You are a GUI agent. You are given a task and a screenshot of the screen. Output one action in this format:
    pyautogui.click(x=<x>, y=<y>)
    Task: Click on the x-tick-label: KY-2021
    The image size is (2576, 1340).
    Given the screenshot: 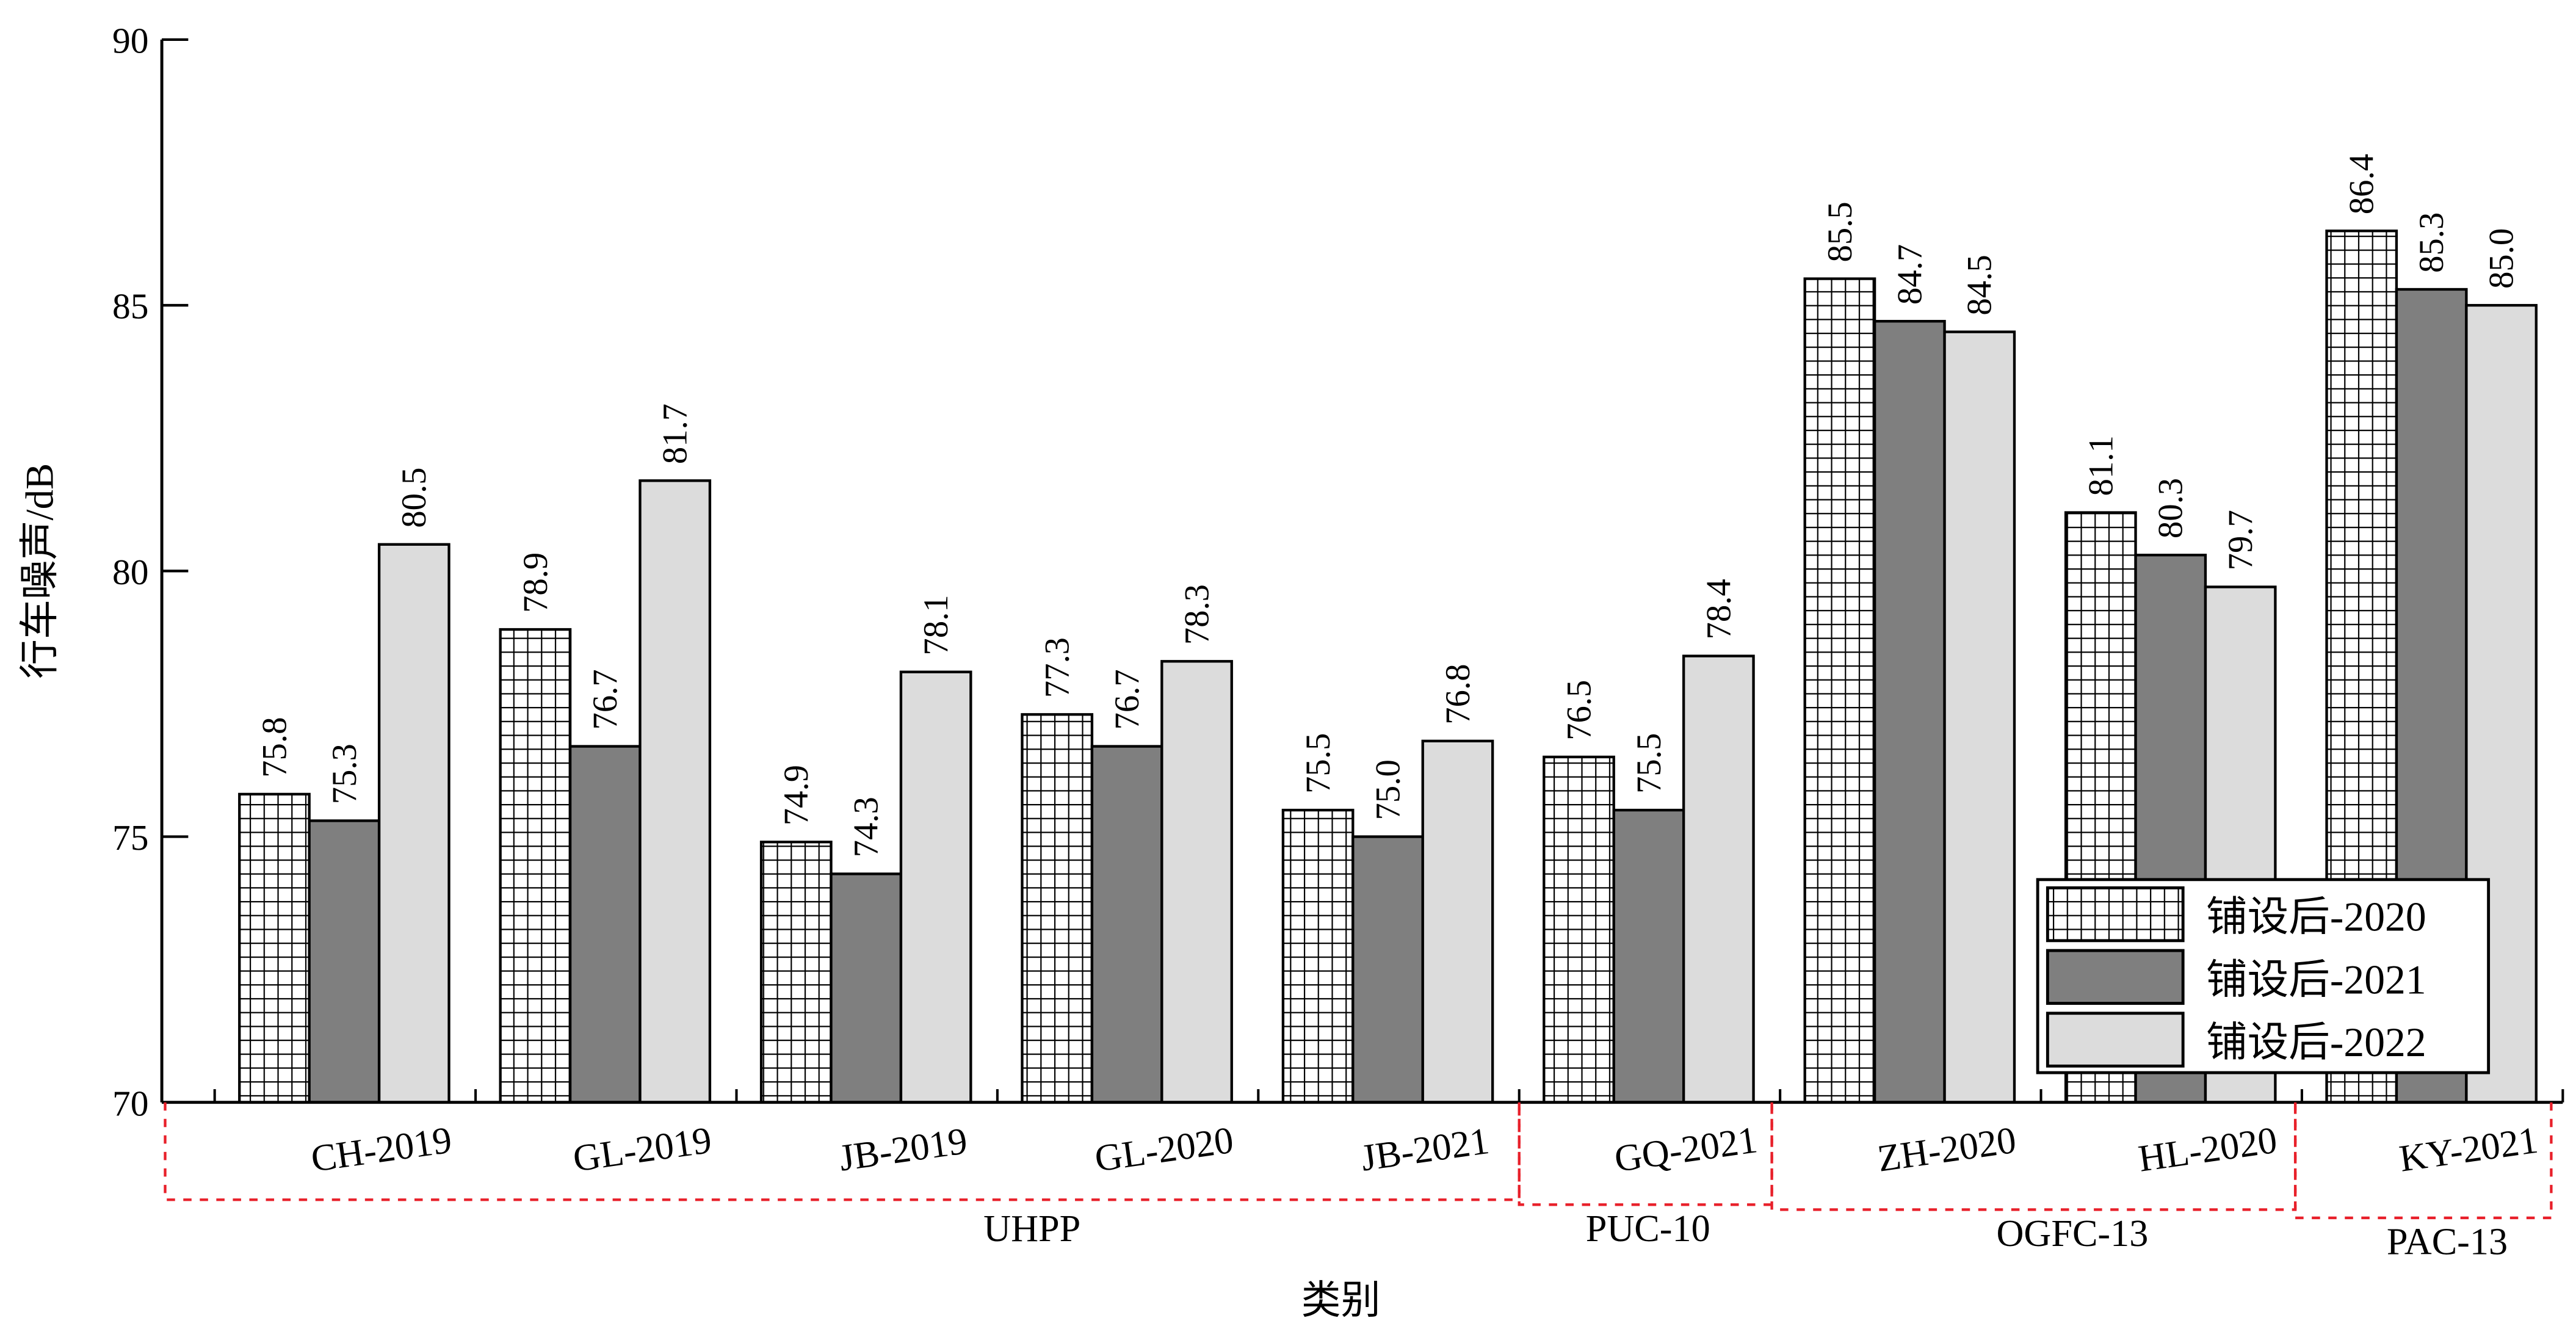 What is the action you would take?
    pyautogui.click(x=2468, y=1150)
    